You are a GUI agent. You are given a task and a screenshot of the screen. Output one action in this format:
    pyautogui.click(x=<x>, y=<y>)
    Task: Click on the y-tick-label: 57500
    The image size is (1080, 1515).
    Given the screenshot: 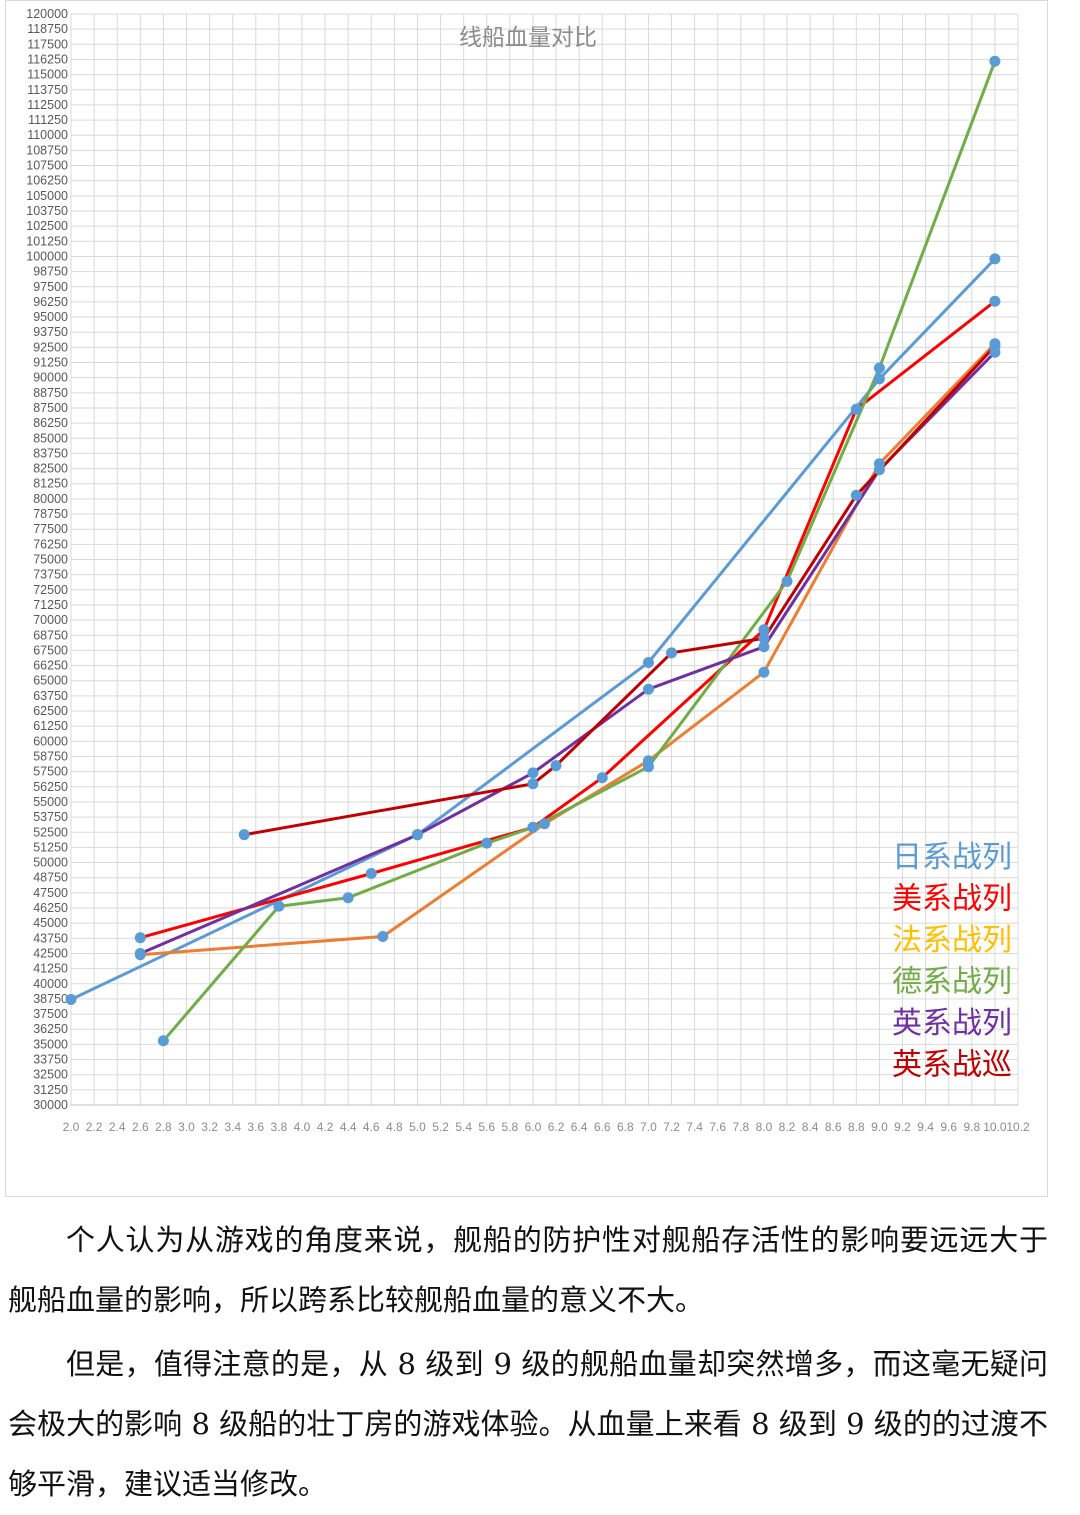 What is the action you would take?
    pyautogui.click(x=50, y=772)
    